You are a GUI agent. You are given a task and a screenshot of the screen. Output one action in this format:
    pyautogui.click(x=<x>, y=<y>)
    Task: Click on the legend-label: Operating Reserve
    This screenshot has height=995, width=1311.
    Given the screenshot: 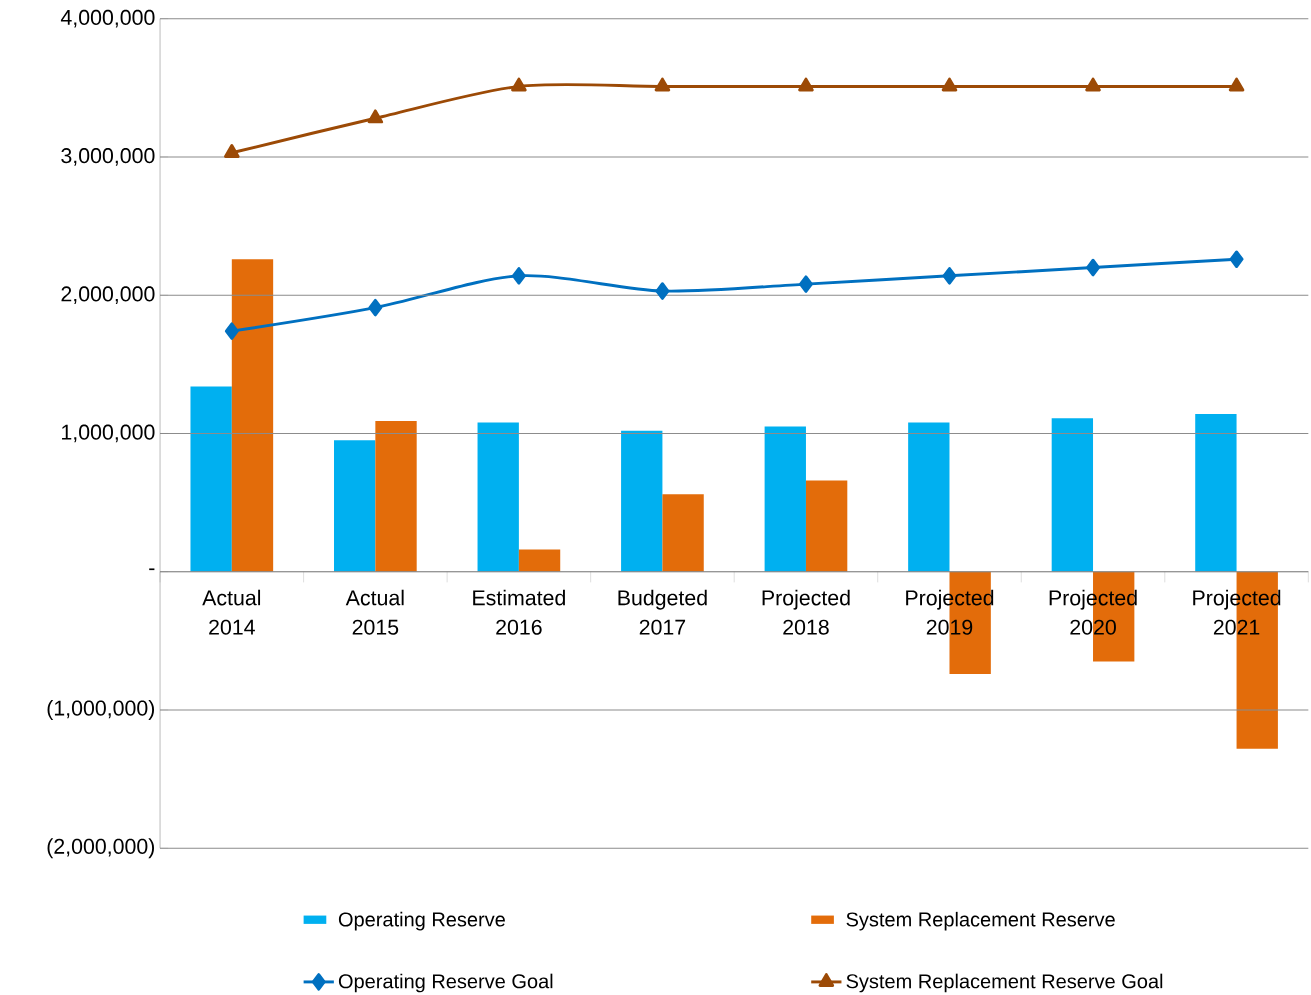 What is the action you would take?
    pyautogui.click(x=421, y=921)
    